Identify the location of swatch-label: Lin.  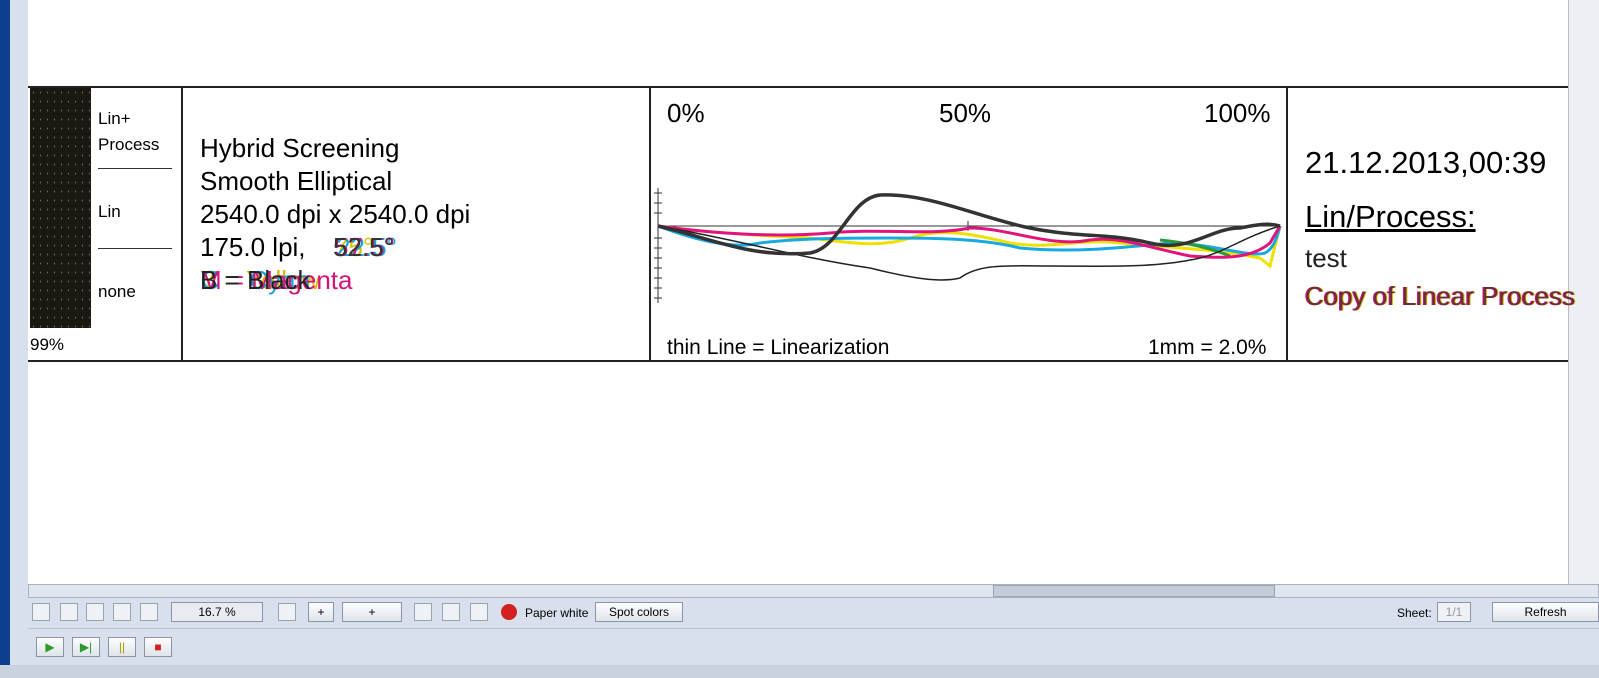
(109, 211).